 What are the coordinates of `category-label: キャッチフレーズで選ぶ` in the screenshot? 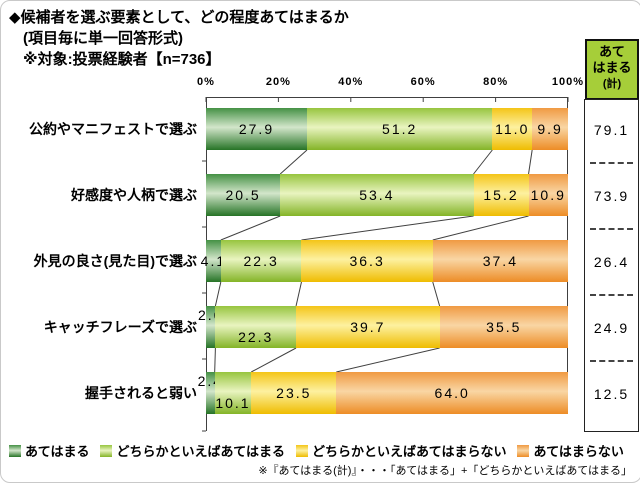 It's located at (120, 327).